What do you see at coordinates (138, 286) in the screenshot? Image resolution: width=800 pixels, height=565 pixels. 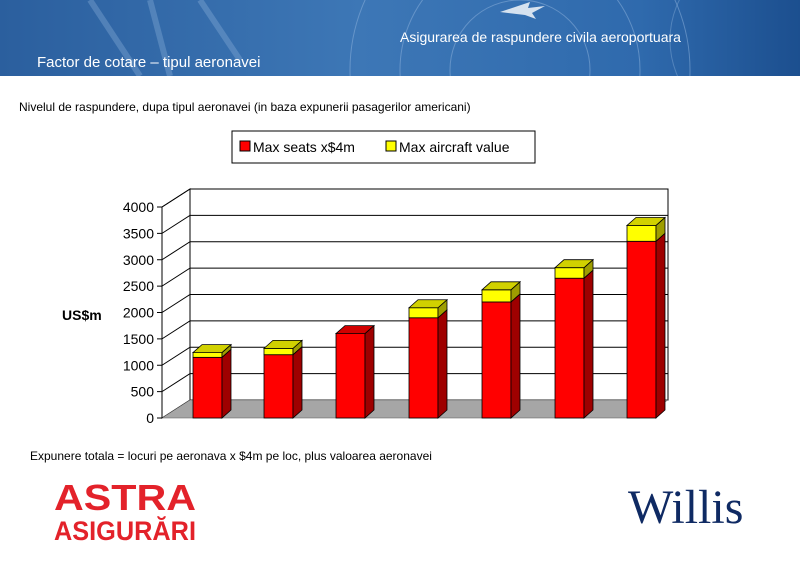 I see `y-tick-label: 2500` at bounding box center [138, 286].